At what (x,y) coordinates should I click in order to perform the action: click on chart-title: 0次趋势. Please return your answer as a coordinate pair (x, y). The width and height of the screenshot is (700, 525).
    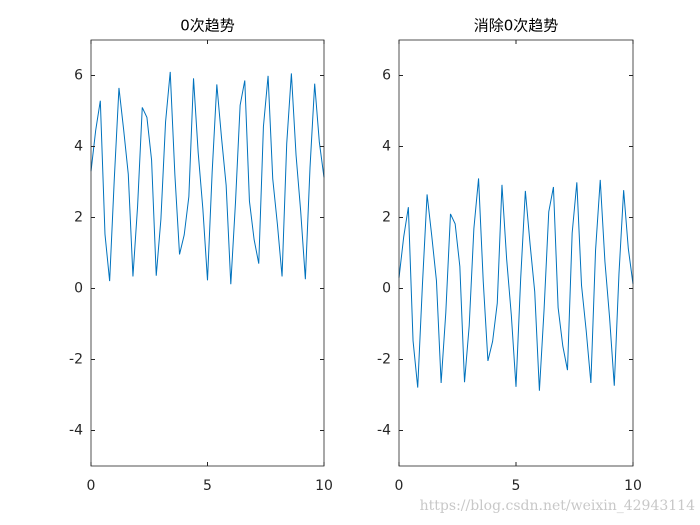
    Looking at the image, I should click on (207, 26).